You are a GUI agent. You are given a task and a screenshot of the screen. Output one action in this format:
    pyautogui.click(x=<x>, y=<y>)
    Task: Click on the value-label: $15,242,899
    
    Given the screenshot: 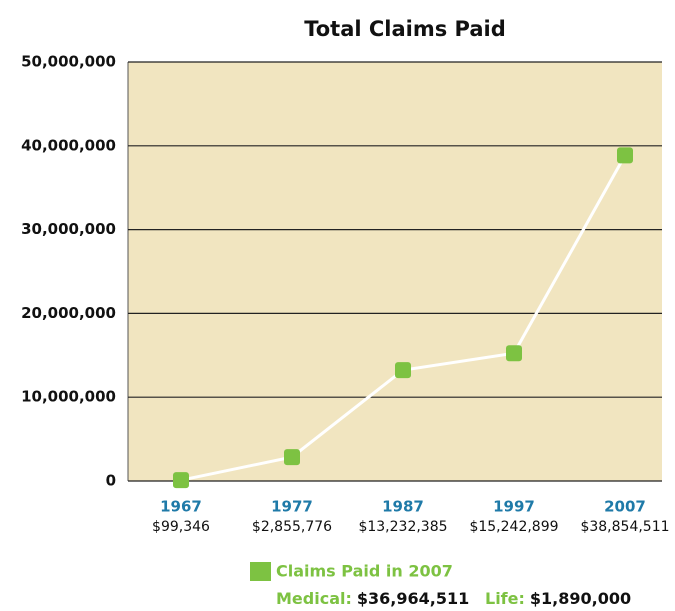 What is the action you would take?
    pyautogui.click(x=513, y=527)
    